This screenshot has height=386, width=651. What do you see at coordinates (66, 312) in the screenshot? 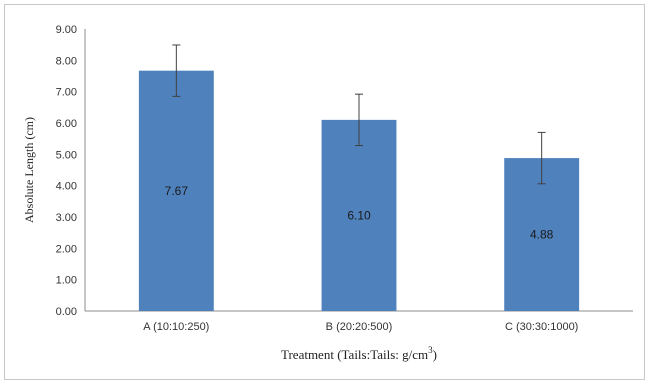
I see `y-tick-label: 0.00` at bounding box center [66, 312].